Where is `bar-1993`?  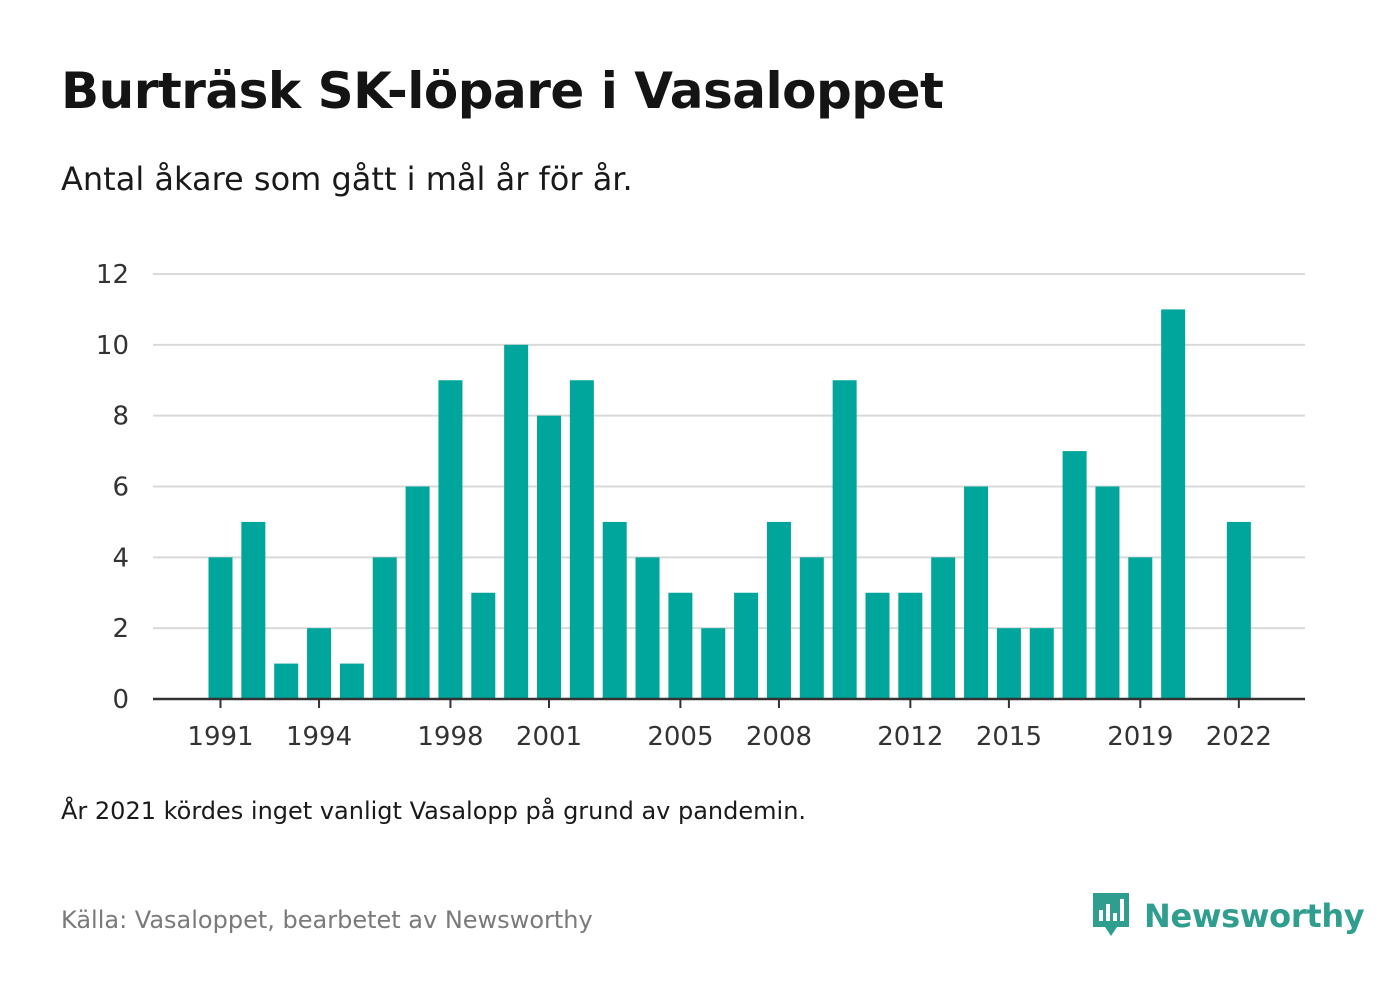
bar-1993 is located at coordinates (286, 681).